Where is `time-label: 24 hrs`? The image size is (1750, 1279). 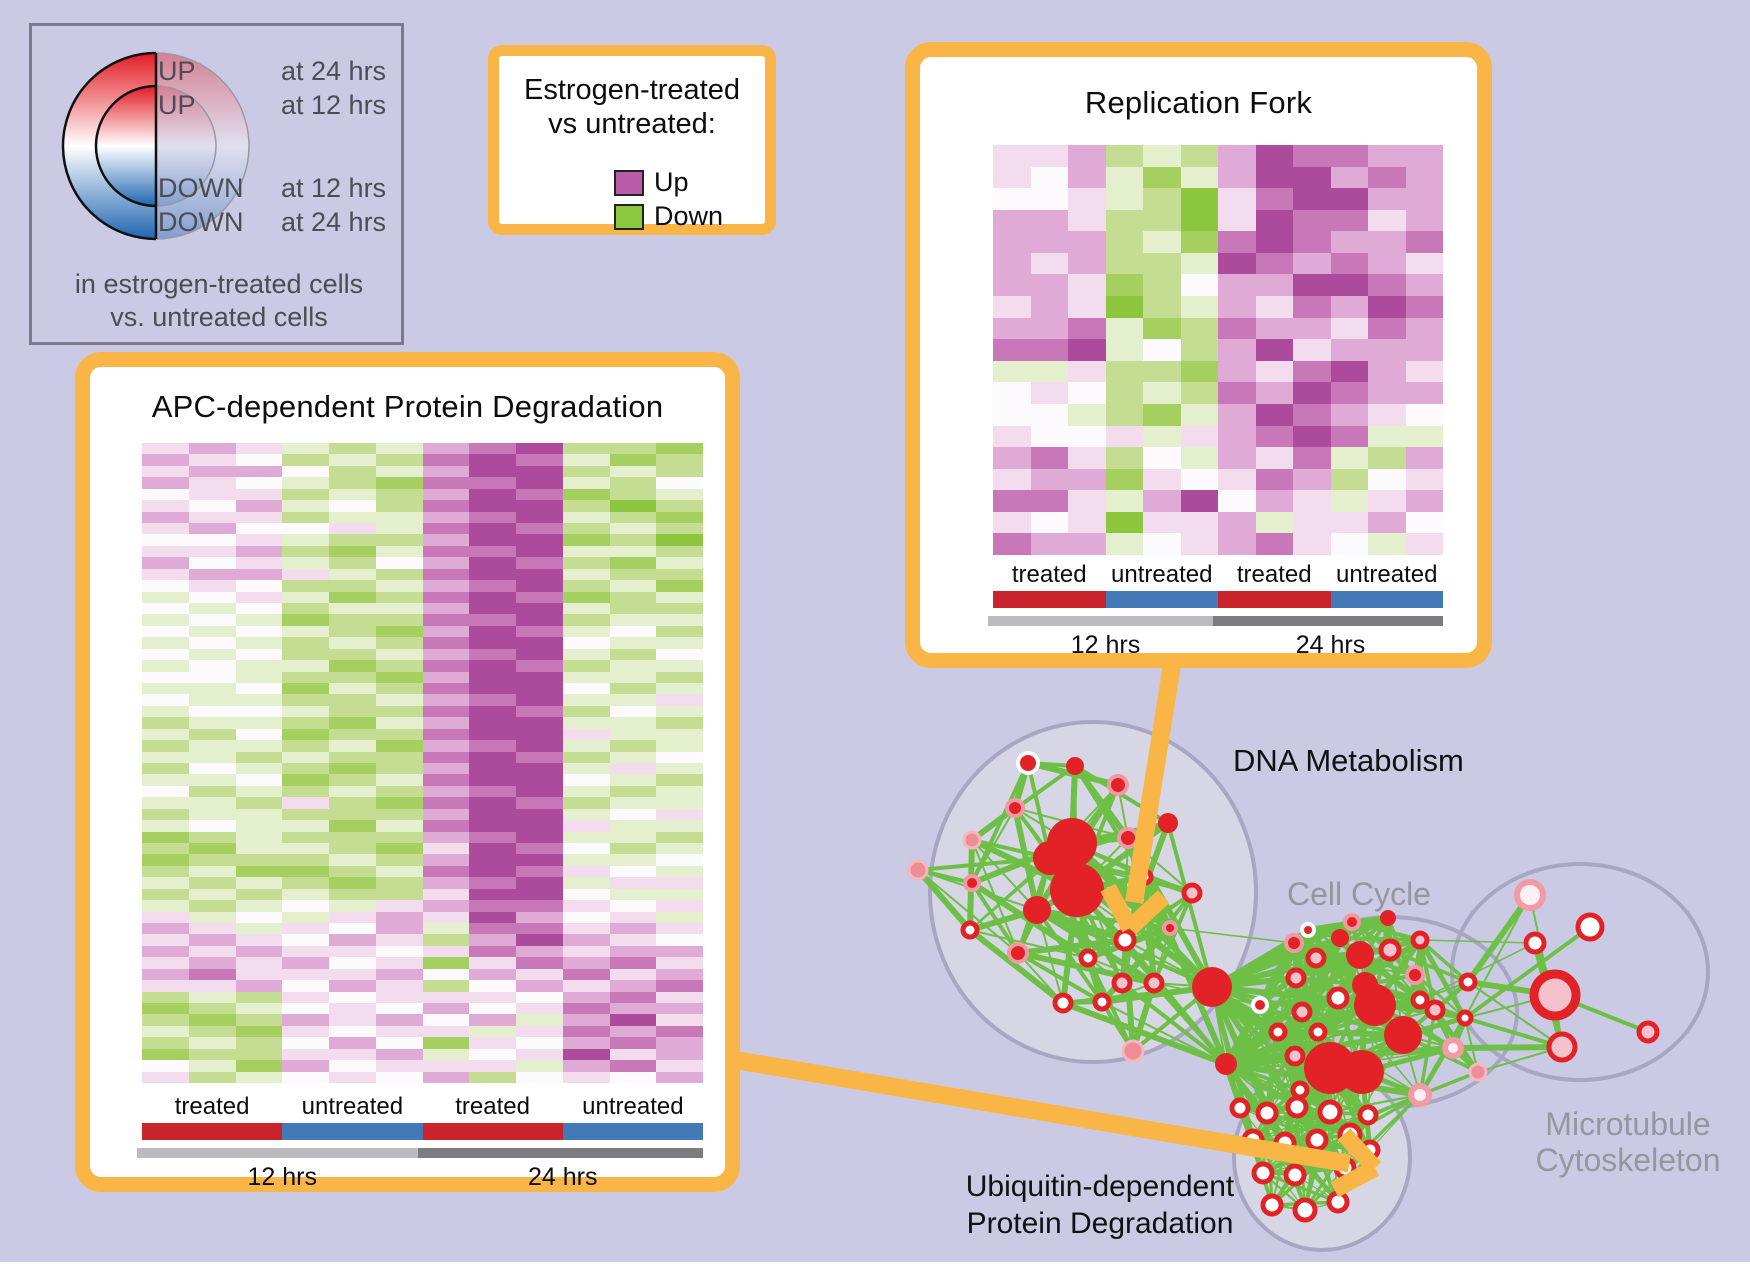 time-label: 24 hrs is located at coordinates (1330, 645).